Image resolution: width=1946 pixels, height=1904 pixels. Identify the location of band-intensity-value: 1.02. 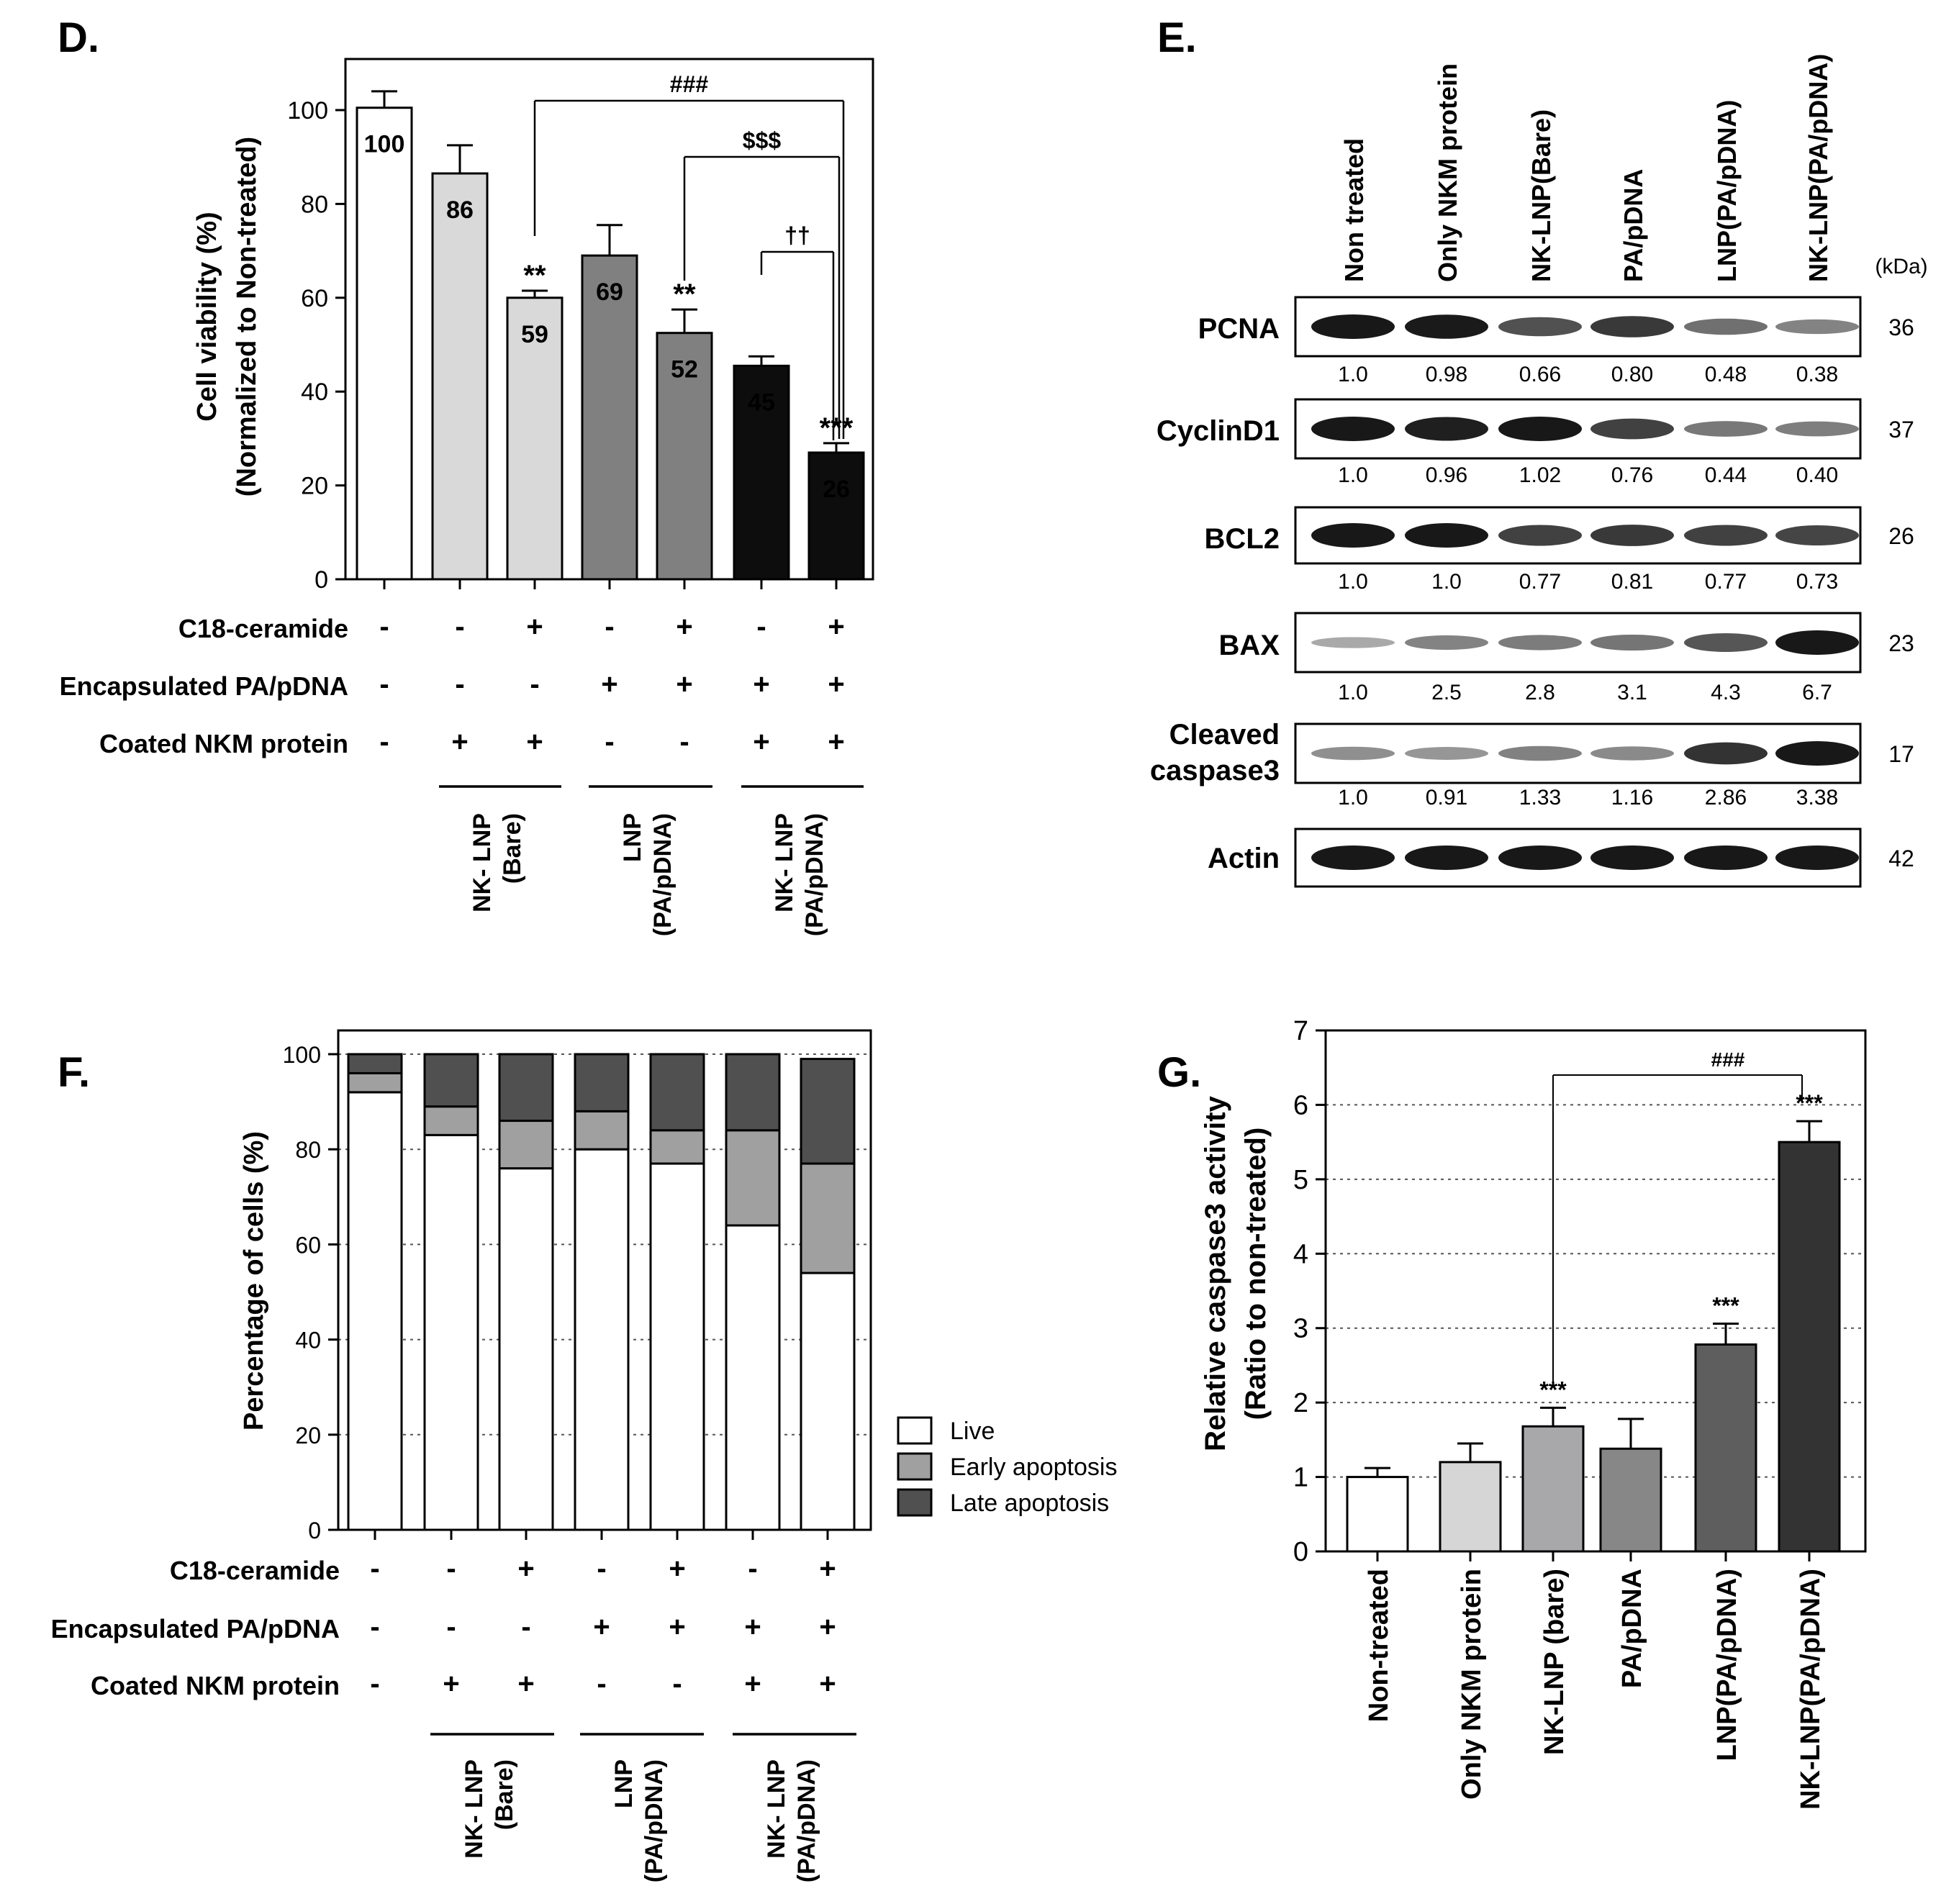
(1540, 475).